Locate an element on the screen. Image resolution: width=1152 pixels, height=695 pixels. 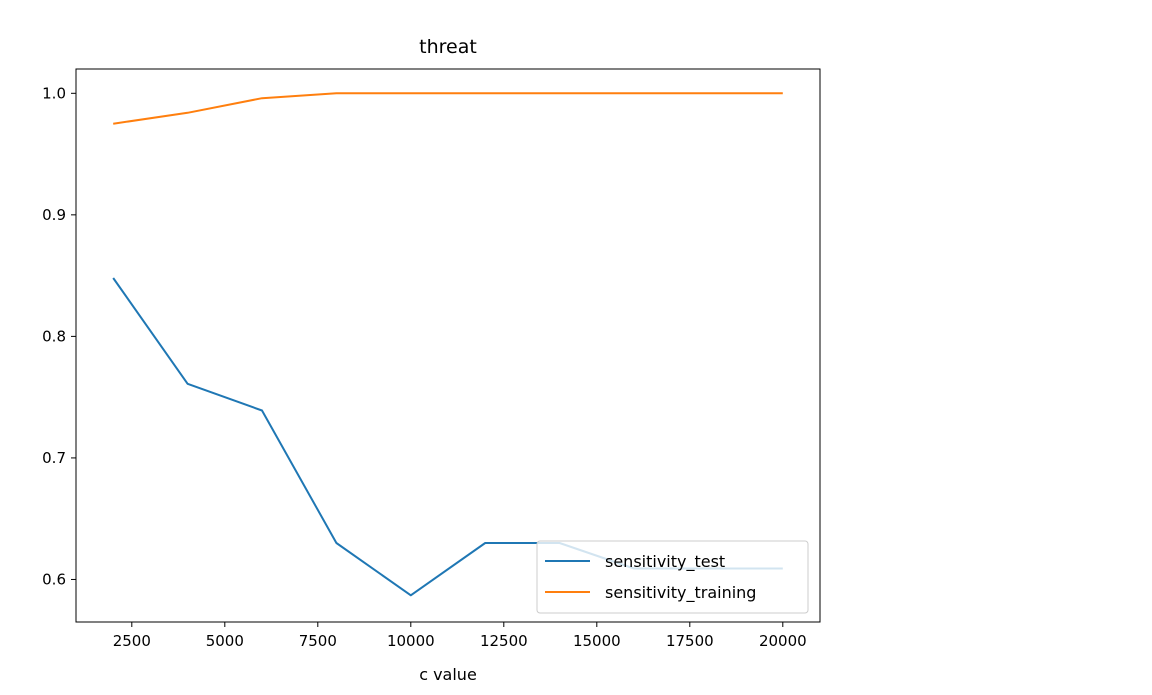
y-tick-label-0.6: 0.6 is located at coordinates (54, 579).